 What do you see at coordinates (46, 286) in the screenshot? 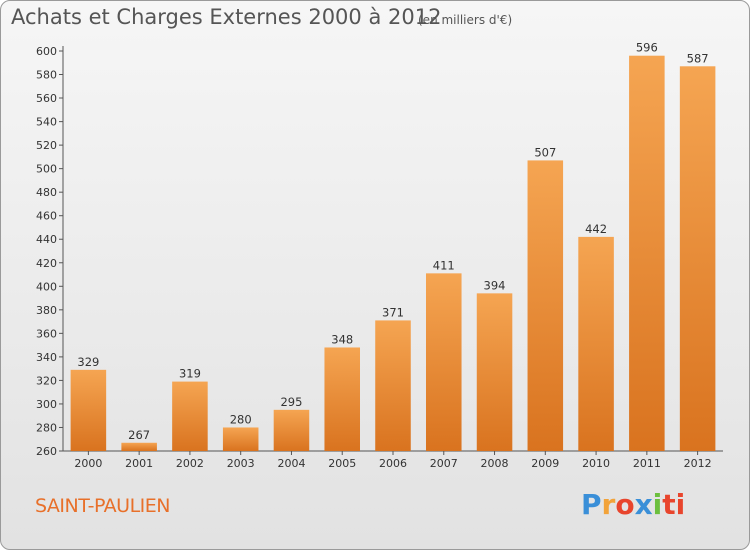
I see `y-tick-label: 400` at bounding box center [46, 286].